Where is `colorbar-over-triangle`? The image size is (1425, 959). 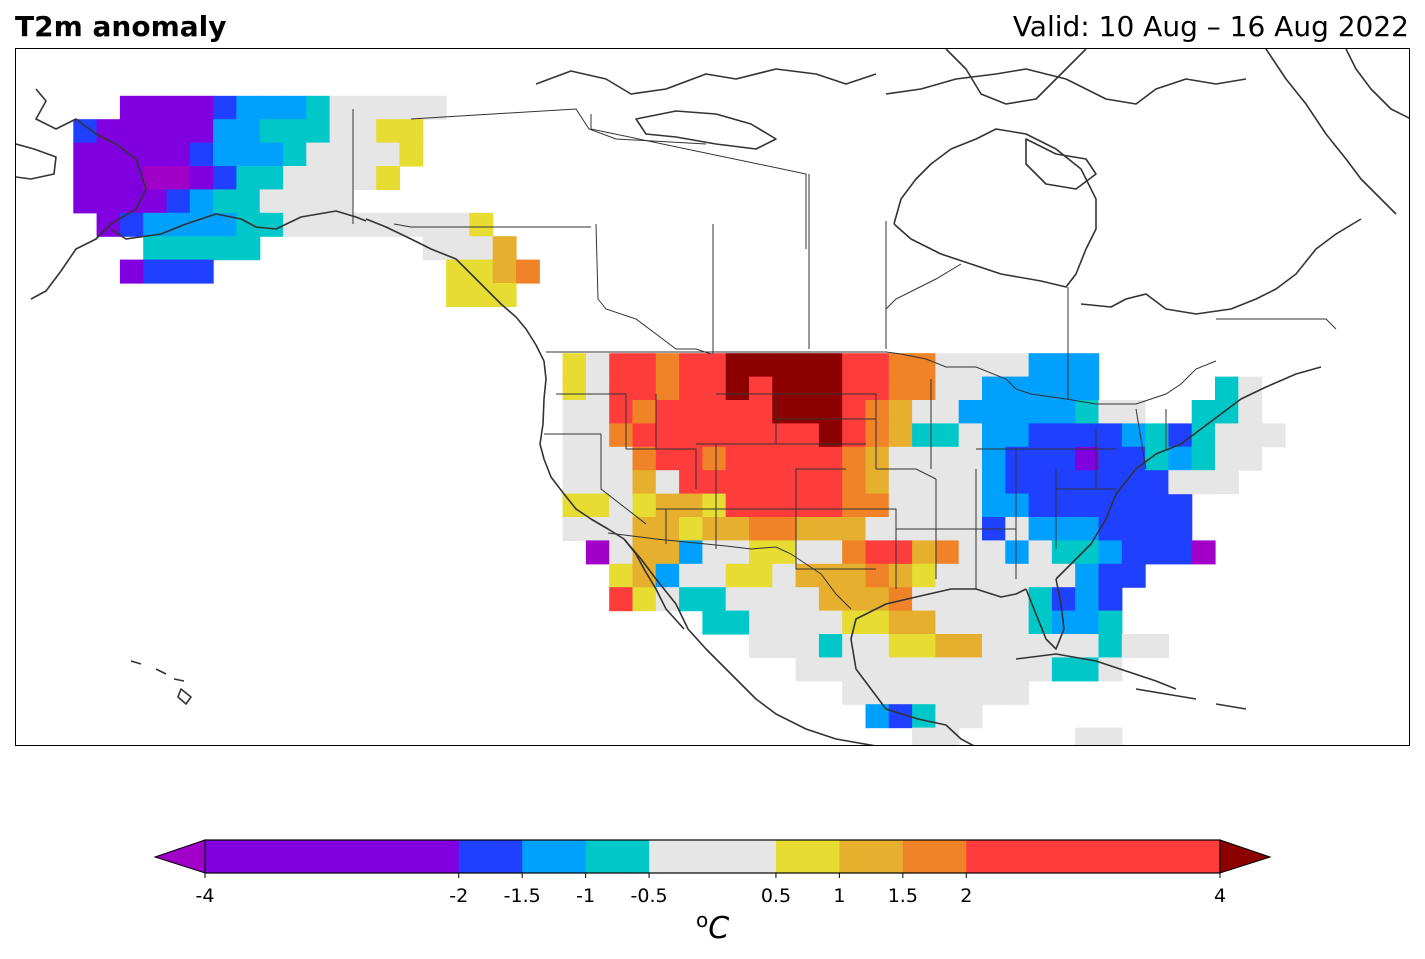 colorbar-over-triangle is located at coordinates (1245, 856).